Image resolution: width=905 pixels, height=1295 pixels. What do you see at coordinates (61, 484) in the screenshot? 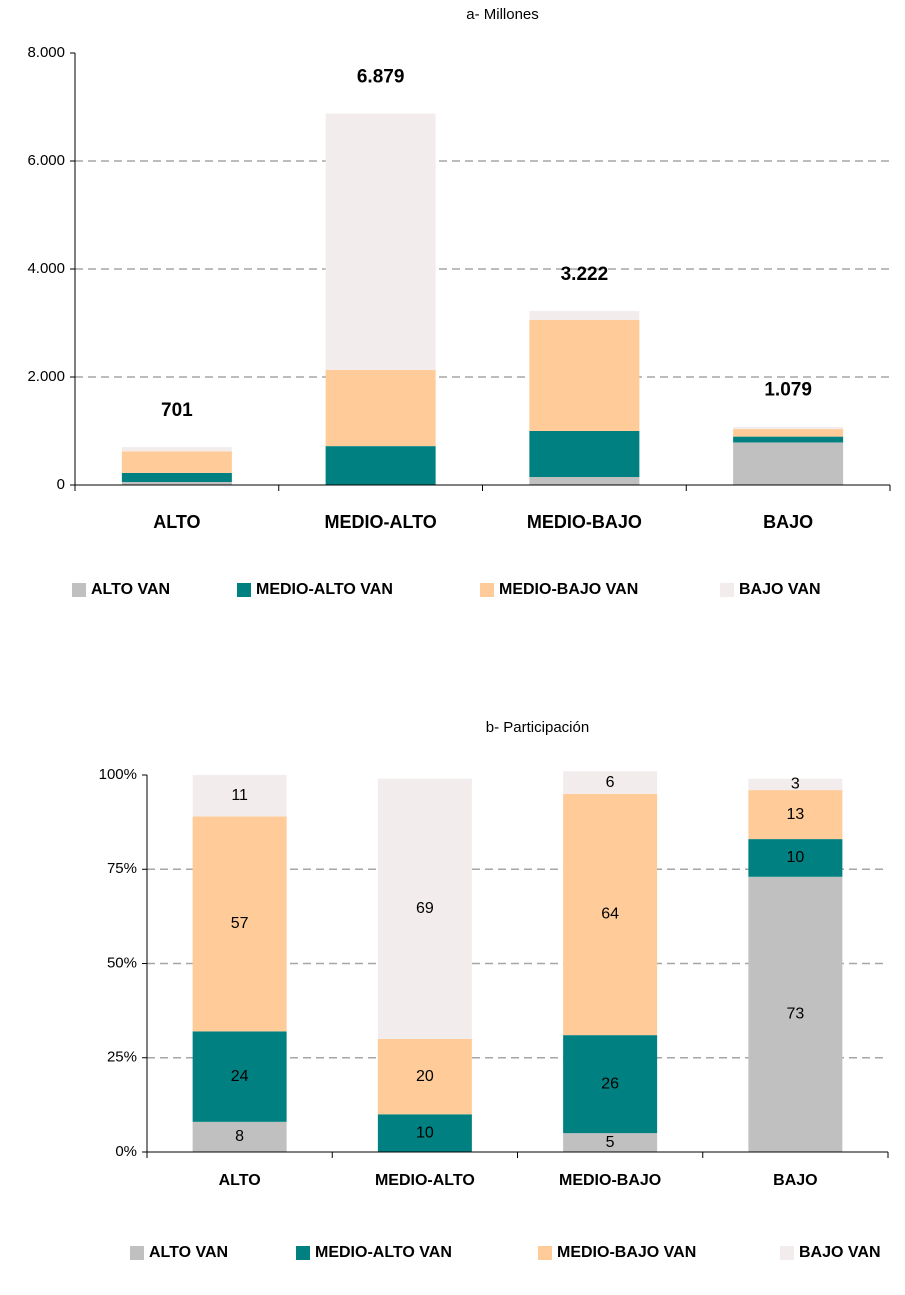
I see `y-tick-label: 0` at bounding box center [61, 484].